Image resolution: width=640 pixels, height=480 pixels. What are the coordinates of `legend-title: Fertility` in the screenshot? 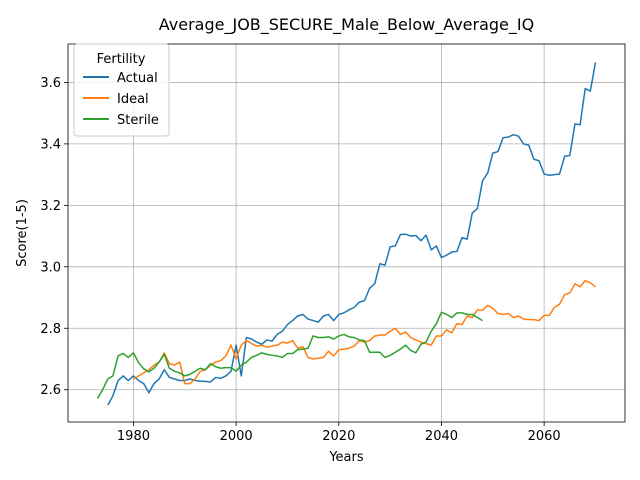 It's located at (121, 59).